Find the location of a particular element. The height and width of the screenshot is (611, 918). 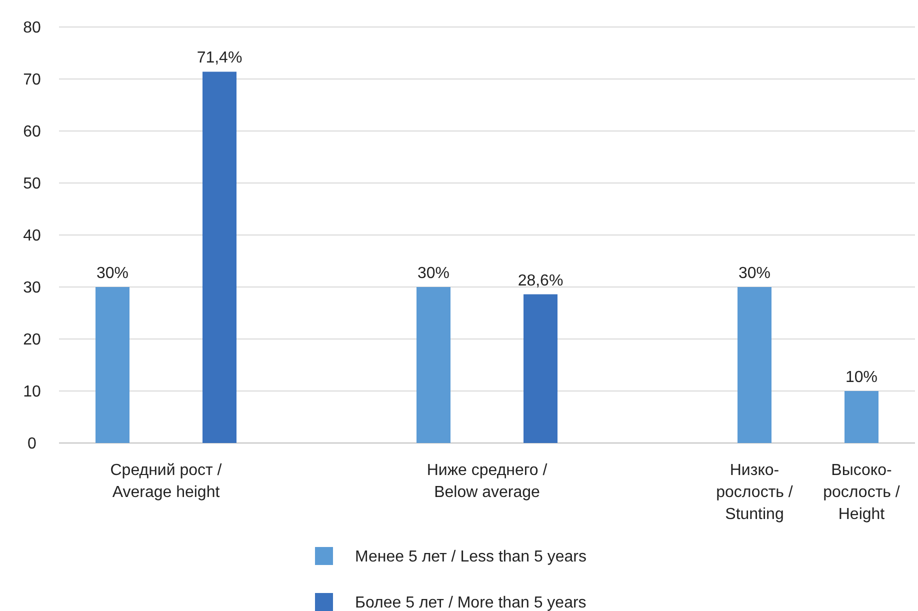

y-tick-label: 20 is located at coordinates (32, 340).